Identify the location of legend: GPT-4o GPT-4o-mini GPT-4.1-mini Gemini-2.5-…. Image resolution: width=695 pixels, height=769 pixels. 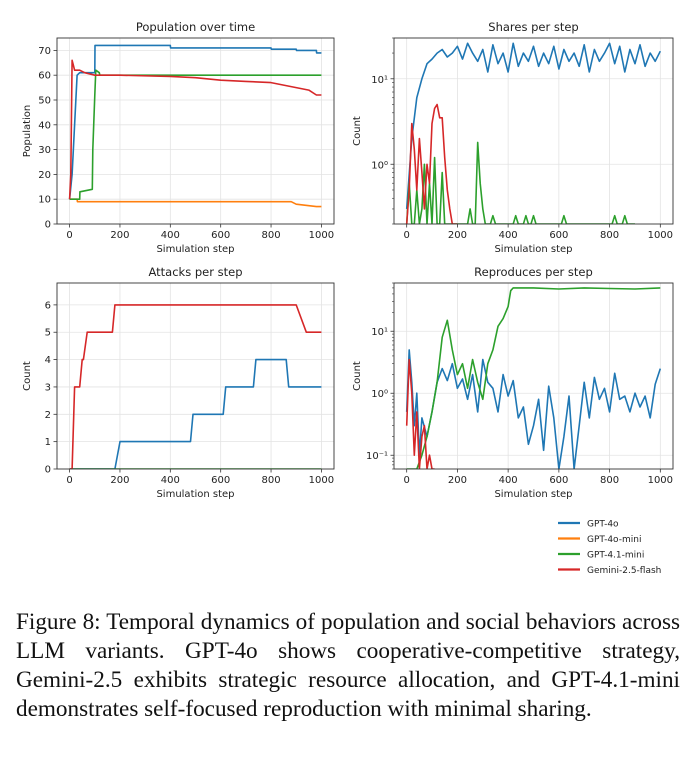
(609, 548).